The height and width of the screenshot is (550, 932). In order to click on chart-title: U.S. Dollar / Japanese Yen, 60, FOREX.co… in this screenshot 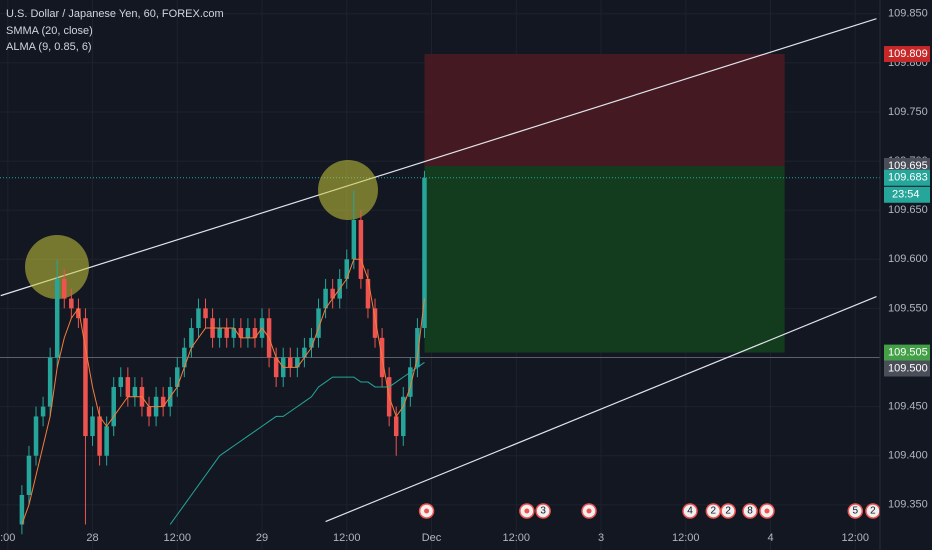, I will do `click(115, 14)`.